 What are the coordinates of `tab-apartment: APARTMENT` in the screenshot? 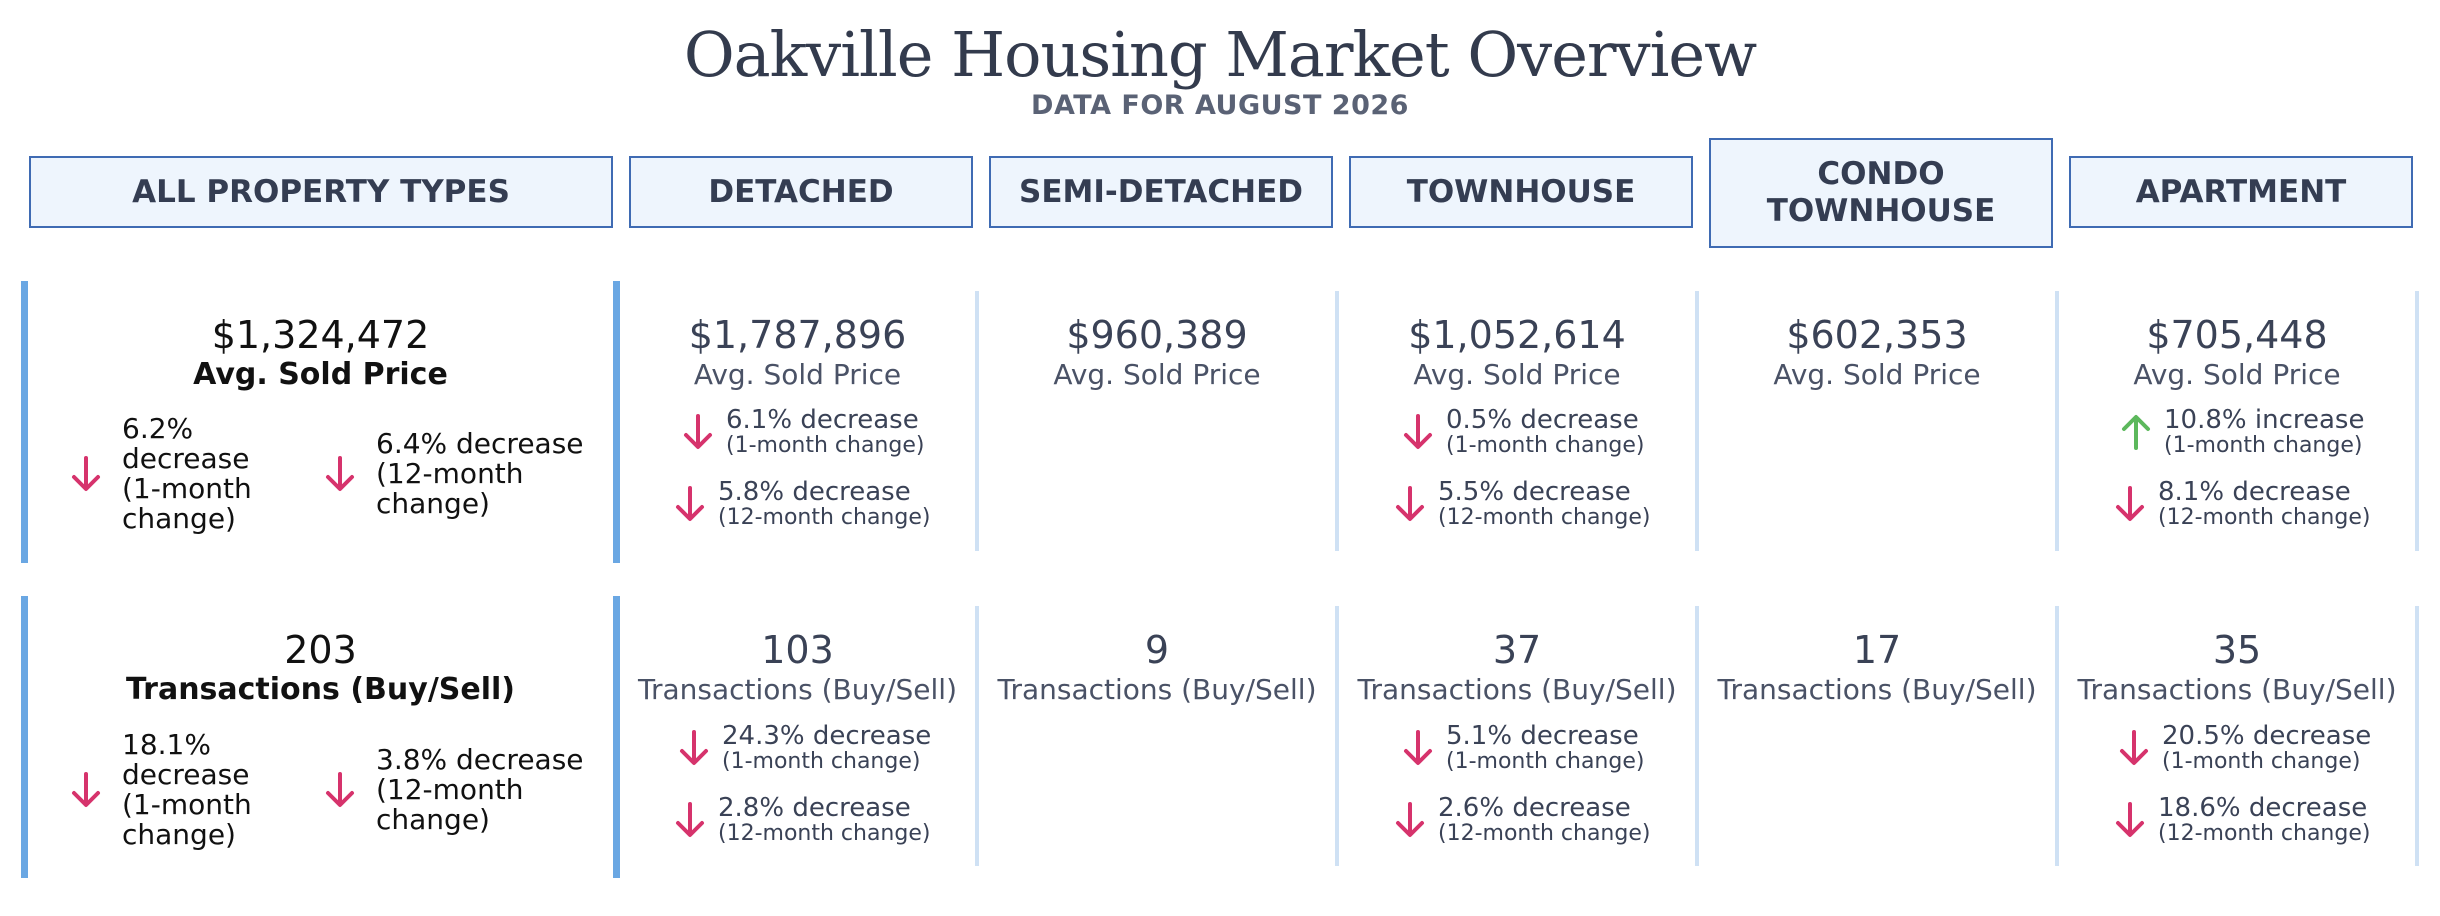 It's located at (2241, 192).